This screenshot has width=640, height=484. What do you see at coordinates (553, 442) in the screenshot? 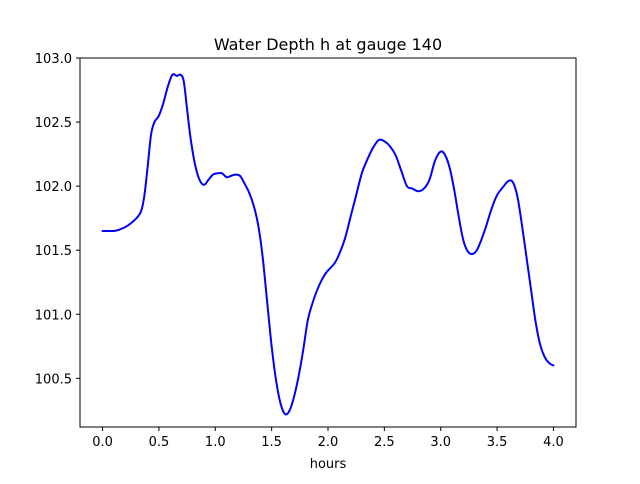
I see `x-tick-label: 4.0` at bounding box center [553, 442].